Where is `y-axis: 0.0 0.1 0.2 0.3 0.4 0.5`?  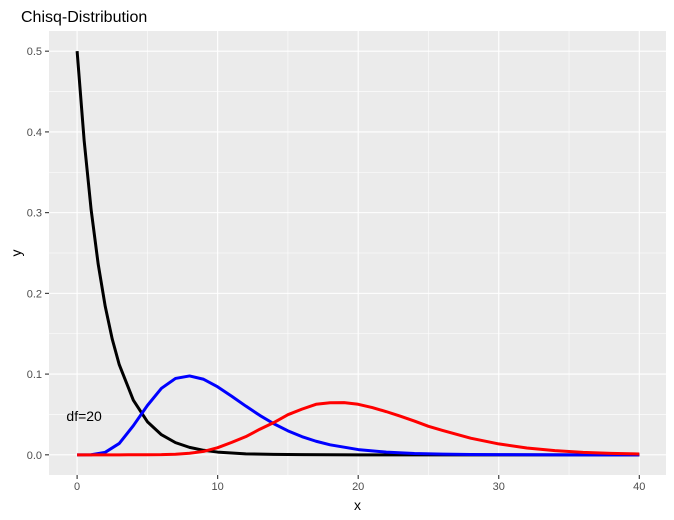 y-axis: 0.0 0.1 0.2 0.3 0.4 0.5 is located at coordinates (38, 254).